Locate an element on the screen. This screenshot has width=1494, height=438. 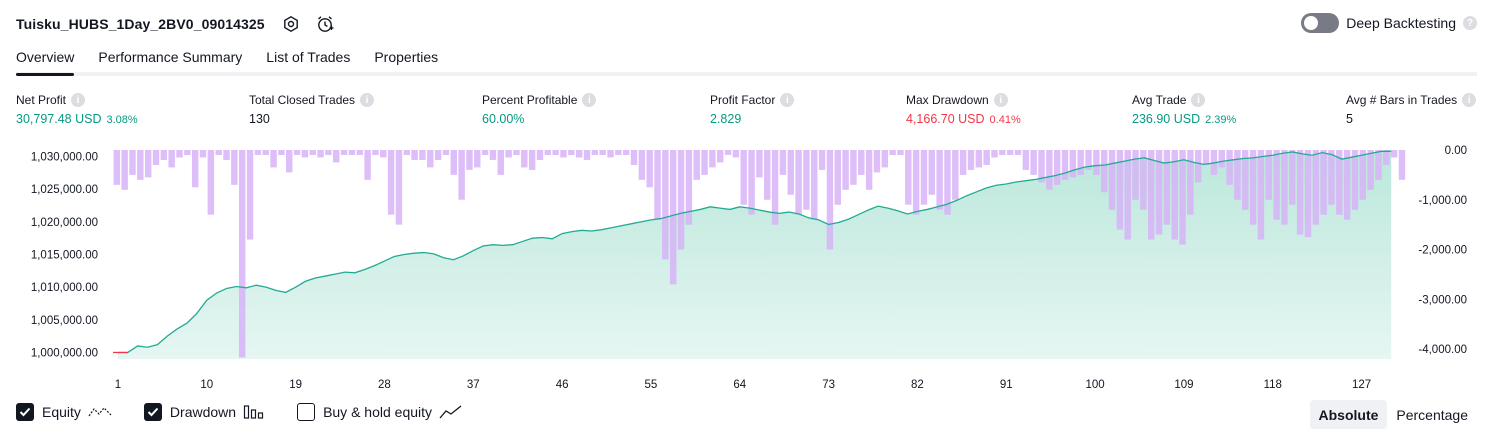
x-axis-tick-label: 100 is located at coordinates (1094, 385).